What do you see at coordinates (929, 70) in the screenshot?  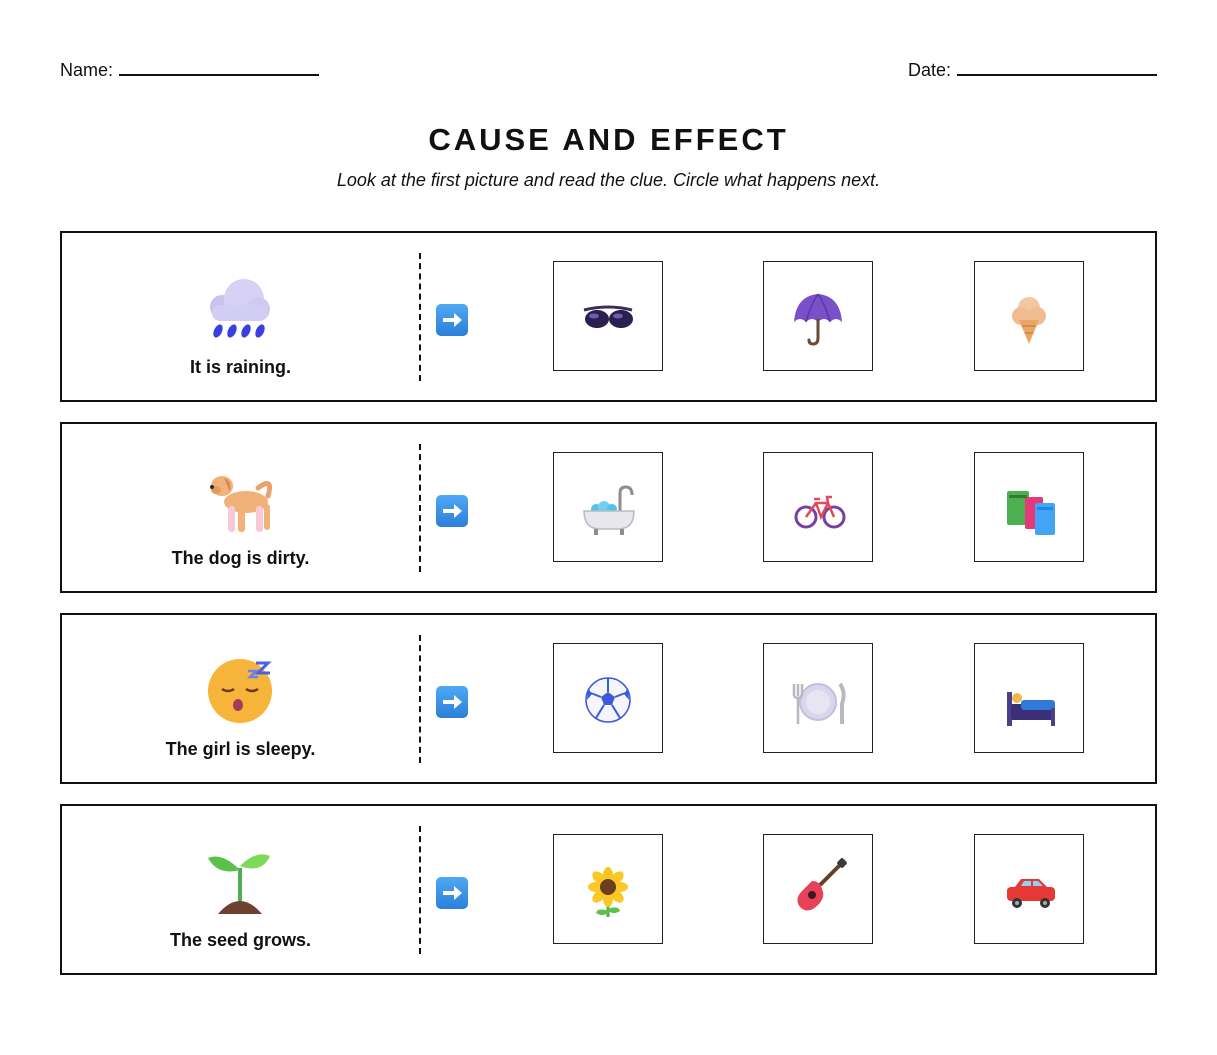 I see `date-label: Date:` at bounding box center [929, 70].